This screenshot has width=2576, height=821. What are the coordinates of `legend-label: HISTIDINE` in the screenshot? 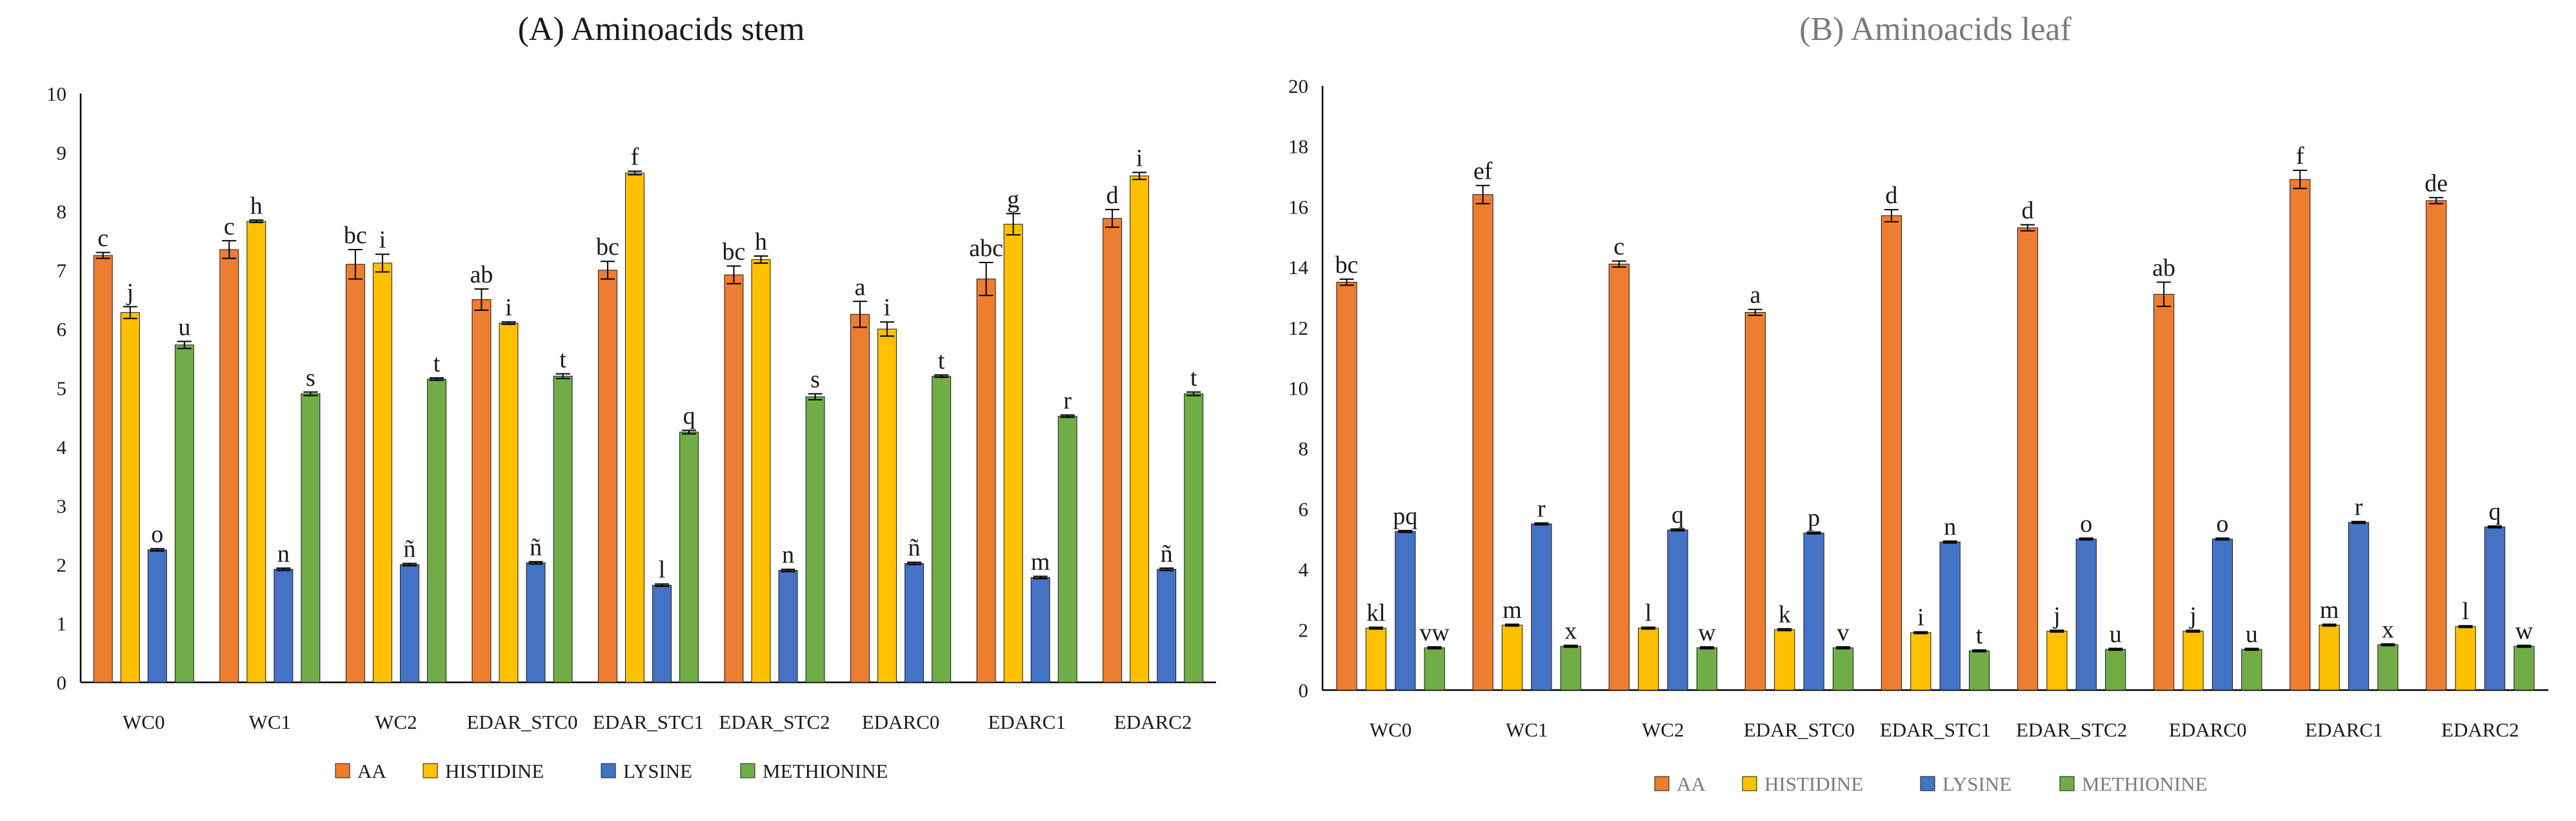 It's located at (1813, 784).